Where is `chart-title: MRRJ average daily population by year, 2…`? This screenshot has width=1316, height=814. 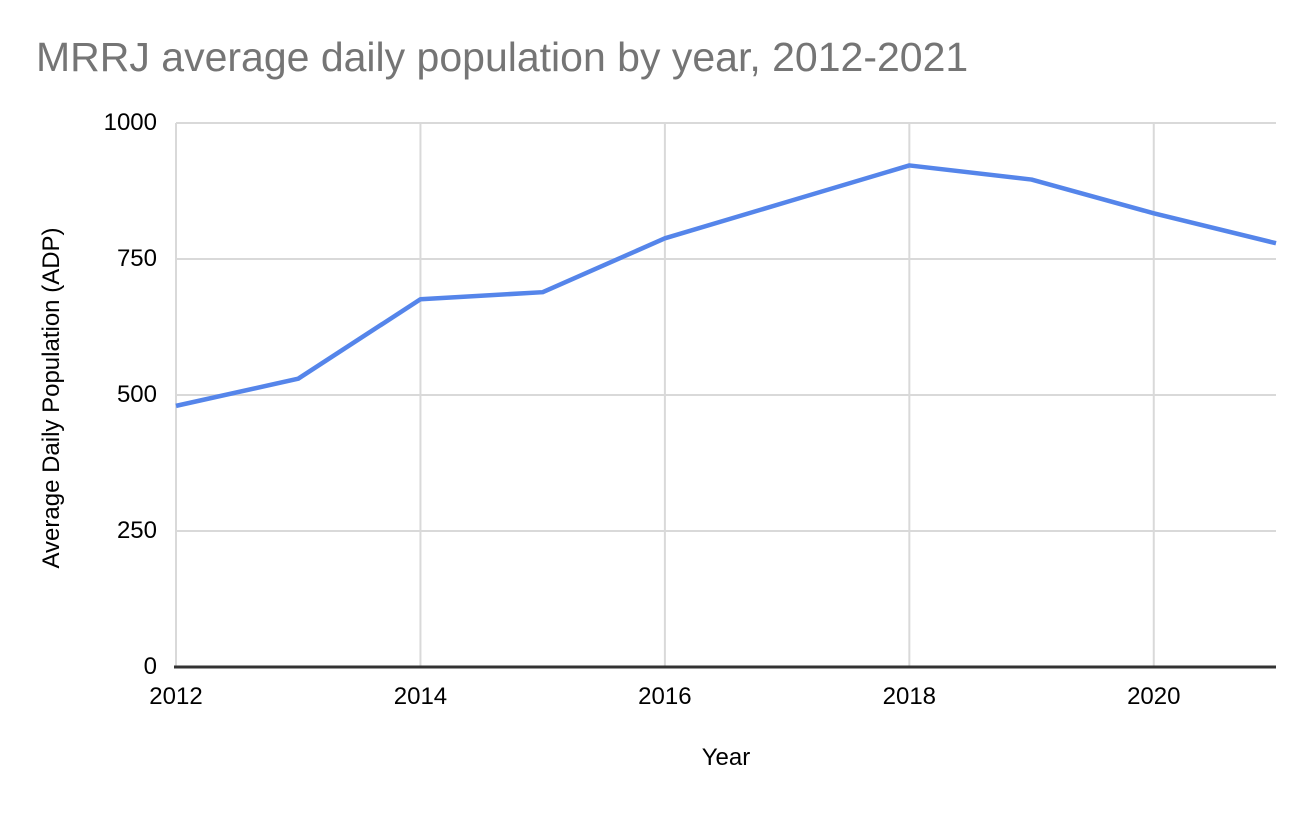 chart-title: MRRJ average daily population by year, 2… is located at coordinates (502, 57).